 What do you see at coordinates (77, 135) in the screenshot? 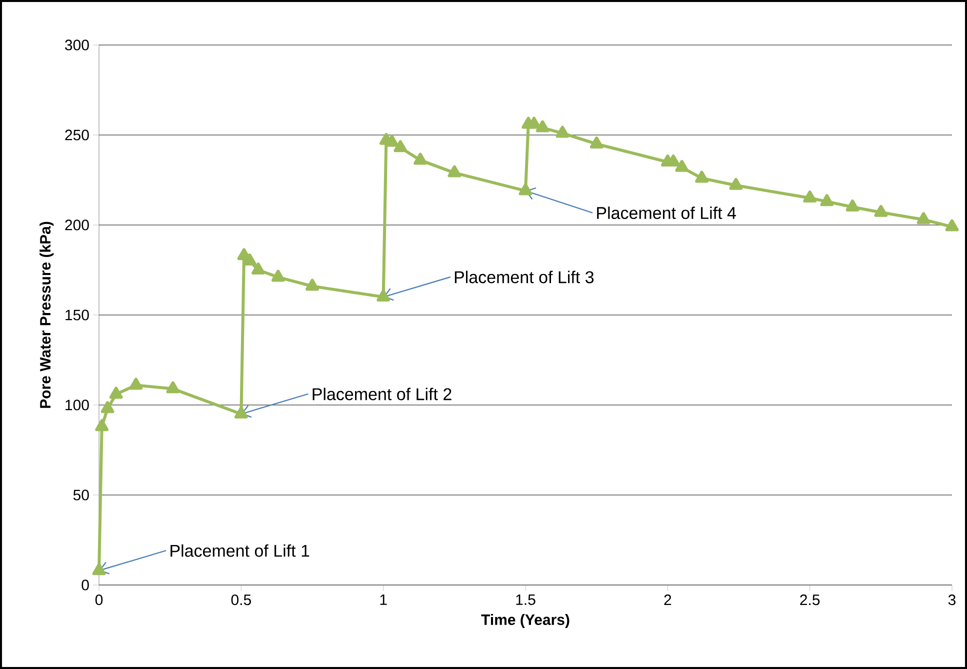
I see `y-tick-label: 250` at bounding box center [77, 135].